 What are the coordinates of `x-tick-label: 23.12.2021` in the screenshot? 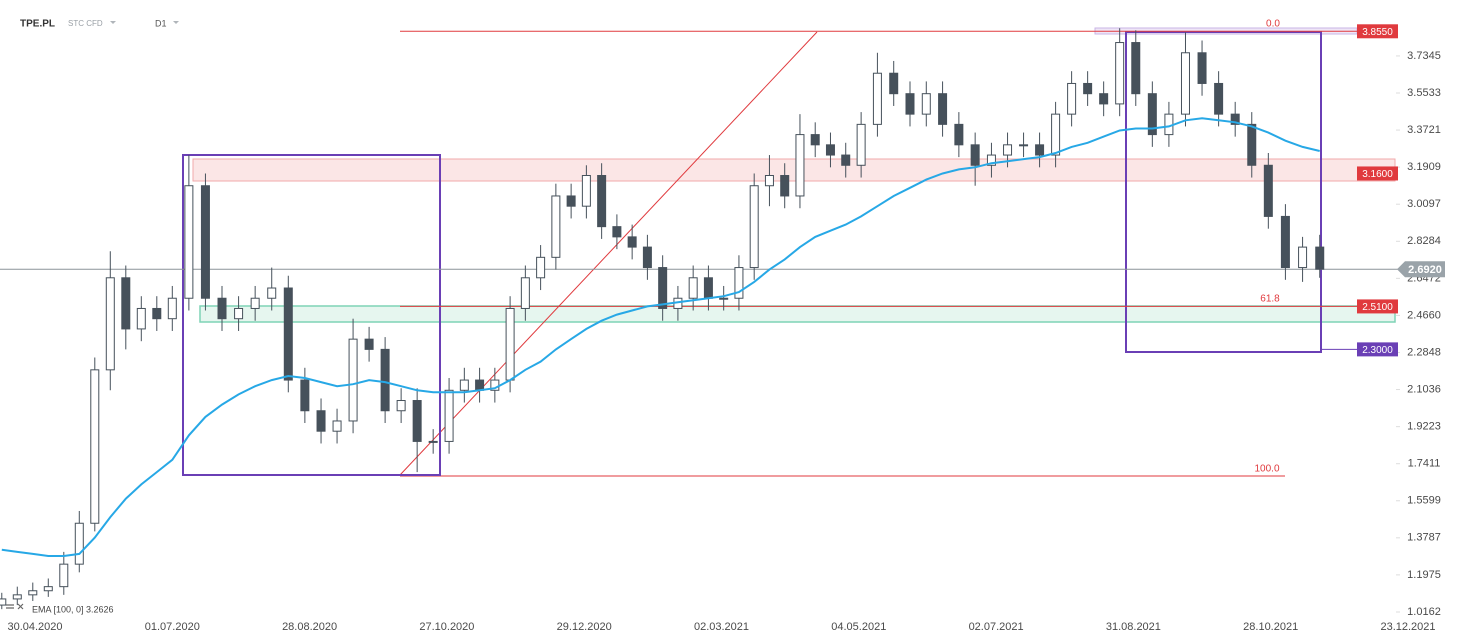 It's located at (1407, 627).